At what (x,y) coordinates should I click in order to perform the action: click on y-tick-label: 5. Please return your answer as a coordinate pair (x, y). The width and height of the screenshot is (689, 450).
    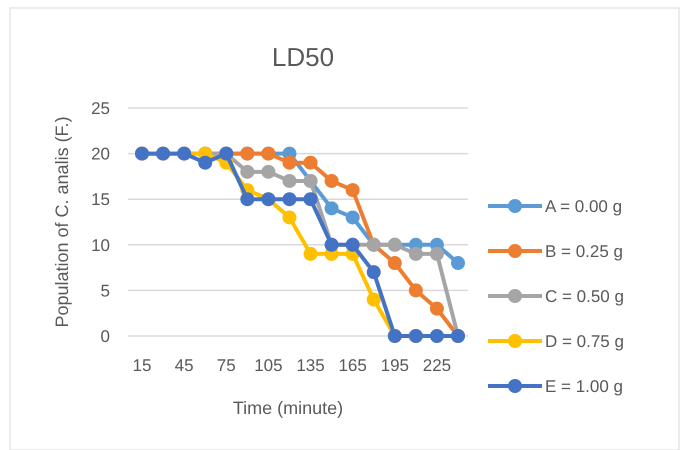
    Looking at the image, I should click on (105, 290).